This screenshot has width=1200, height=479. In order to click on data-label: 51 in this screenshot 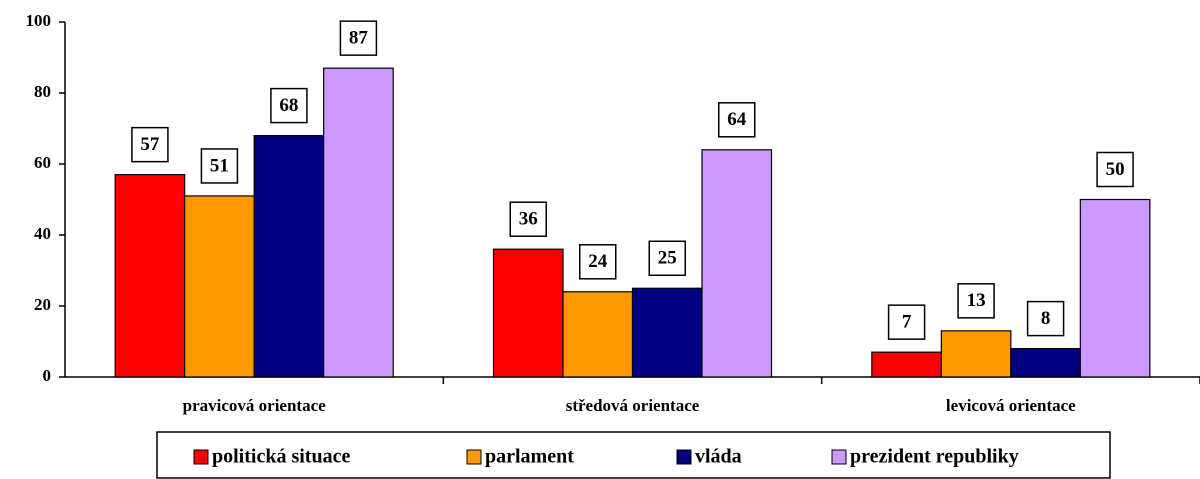, I will do `click(219, 165)`.